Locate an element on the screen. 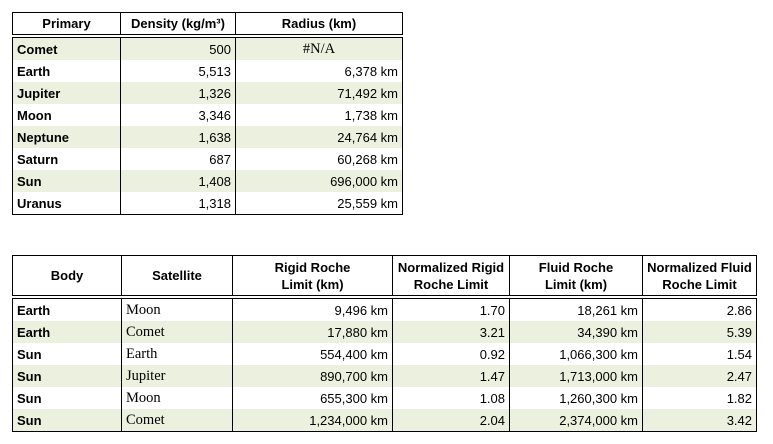 This screenshot has height=444, width=773. col-header-fluid-roche-limit: Fluid Roche Limit (km) is located at coordinates (576, 277).